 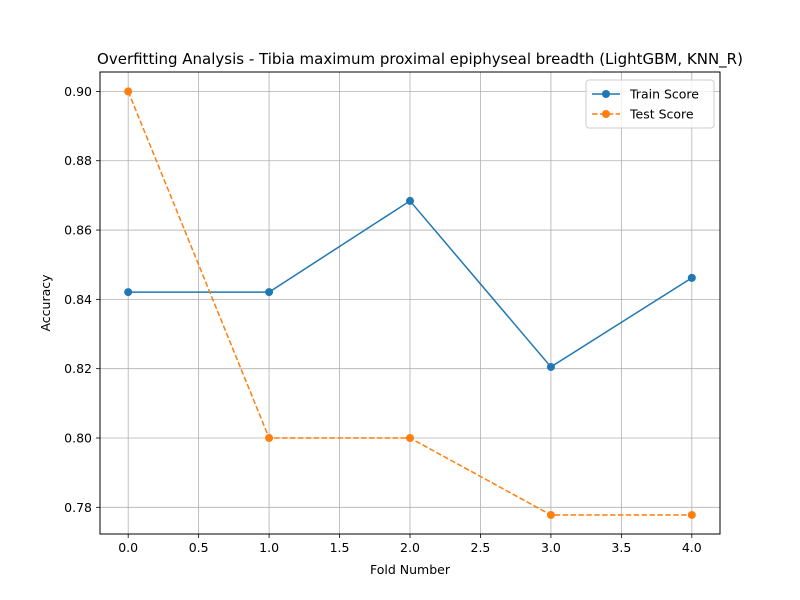 I want to click on legend-train-score-label: Train Score, so click(x=664, y=94).